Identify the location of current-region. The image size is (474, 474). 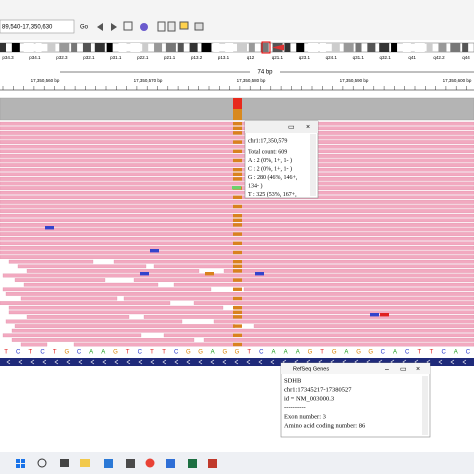
(266, 47).